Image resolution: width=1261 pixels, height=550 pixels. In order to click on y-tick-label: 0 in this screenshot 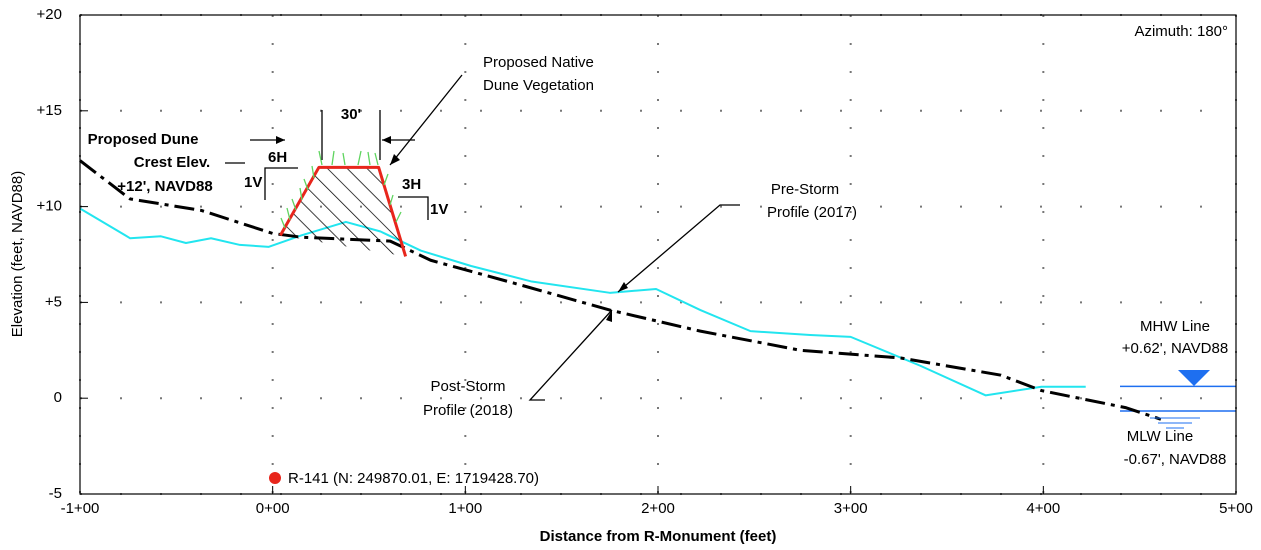, I will do `click(58, 397)`.